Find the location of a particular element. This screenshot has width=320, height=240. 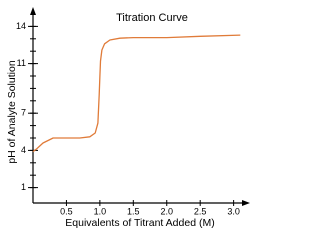

x-tick-label: 0.5 is located at coordinates (66, 211).